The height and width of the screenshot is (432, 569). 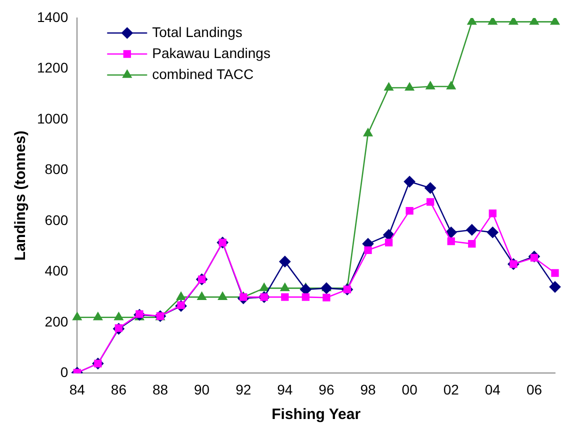 I want to click on y-tick-label: 600, so click(x=56, y=220).